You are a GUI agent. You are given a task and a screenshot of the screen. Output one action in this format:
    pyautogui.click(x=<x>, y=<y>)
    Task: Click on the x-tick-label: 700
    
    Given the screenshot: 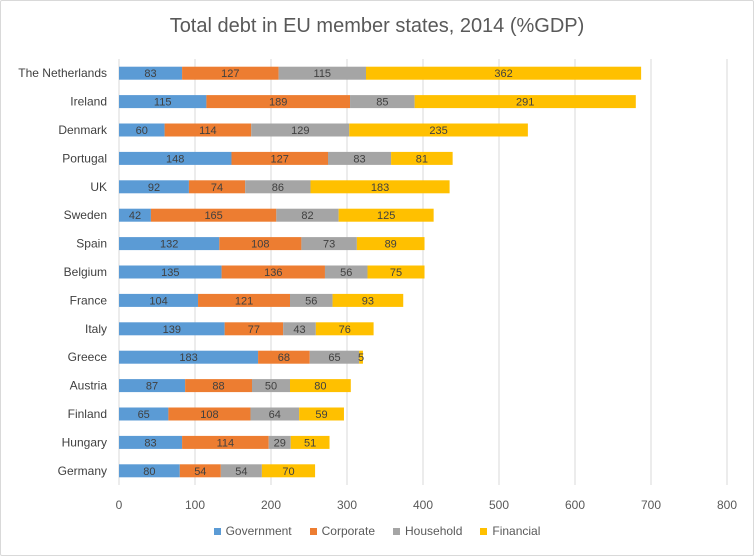 What is the action you would take?
    pyautogui.click(x=651, y=505)
    